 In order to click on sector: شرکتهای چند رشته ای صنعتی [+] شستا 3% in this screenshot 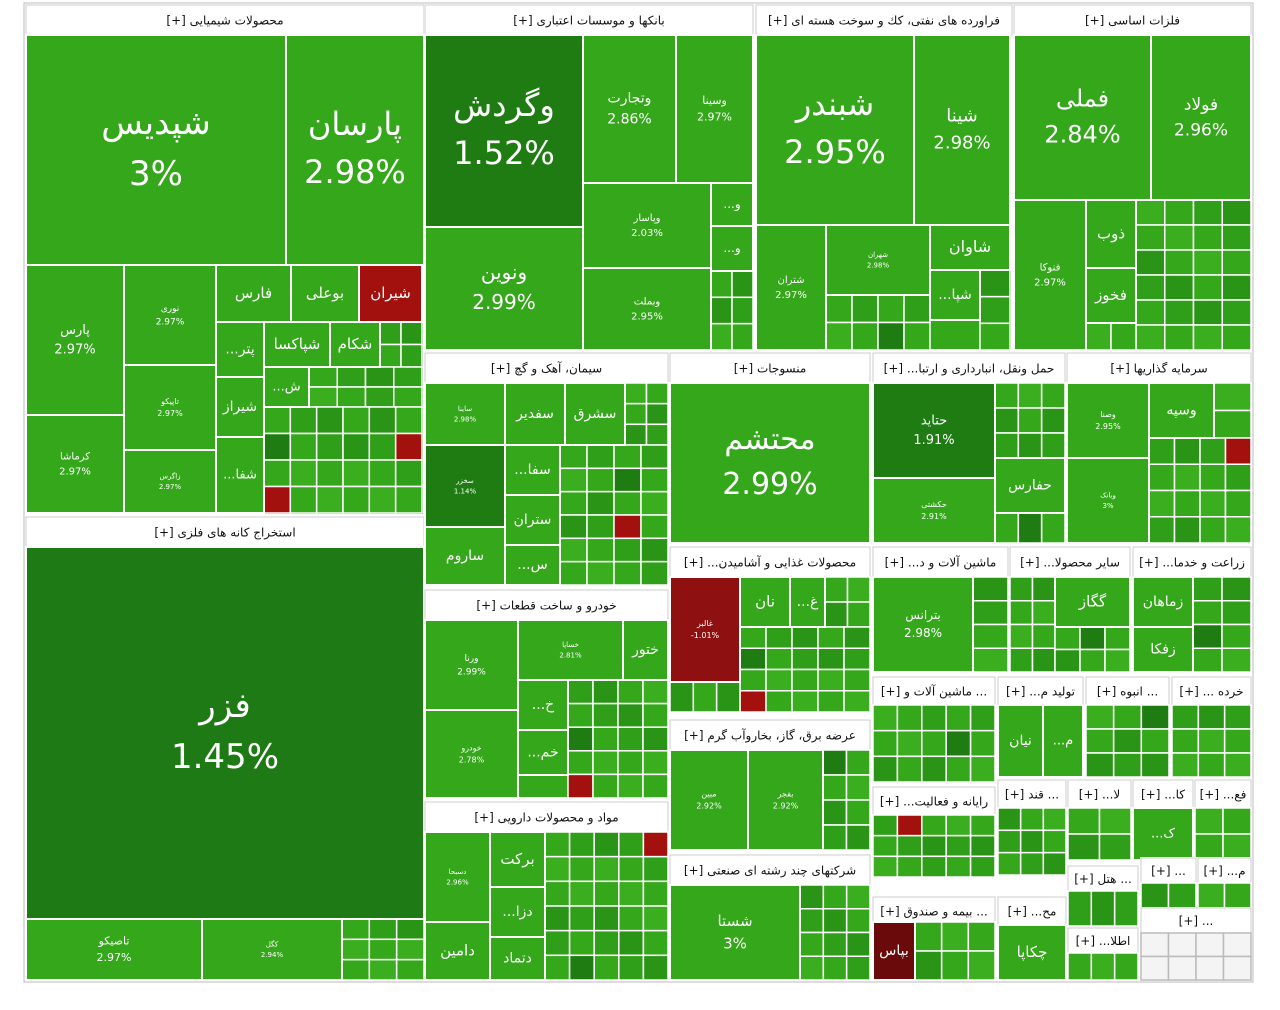, I will do `click(770, 917)`.